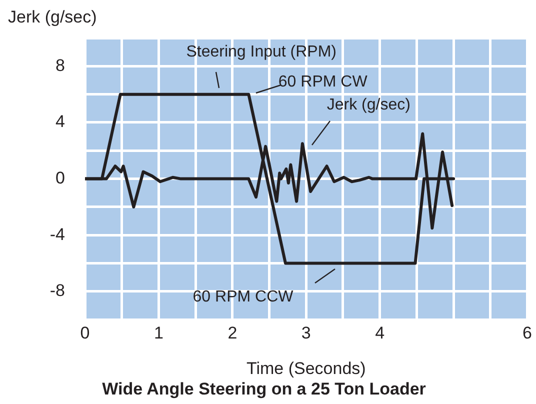 This screenshot has height=404, width=536. What do you see at coordinates (323, 82) in the screenshot?
I see `annotation: 60 RPM CW` at bounding box center [323, 82].